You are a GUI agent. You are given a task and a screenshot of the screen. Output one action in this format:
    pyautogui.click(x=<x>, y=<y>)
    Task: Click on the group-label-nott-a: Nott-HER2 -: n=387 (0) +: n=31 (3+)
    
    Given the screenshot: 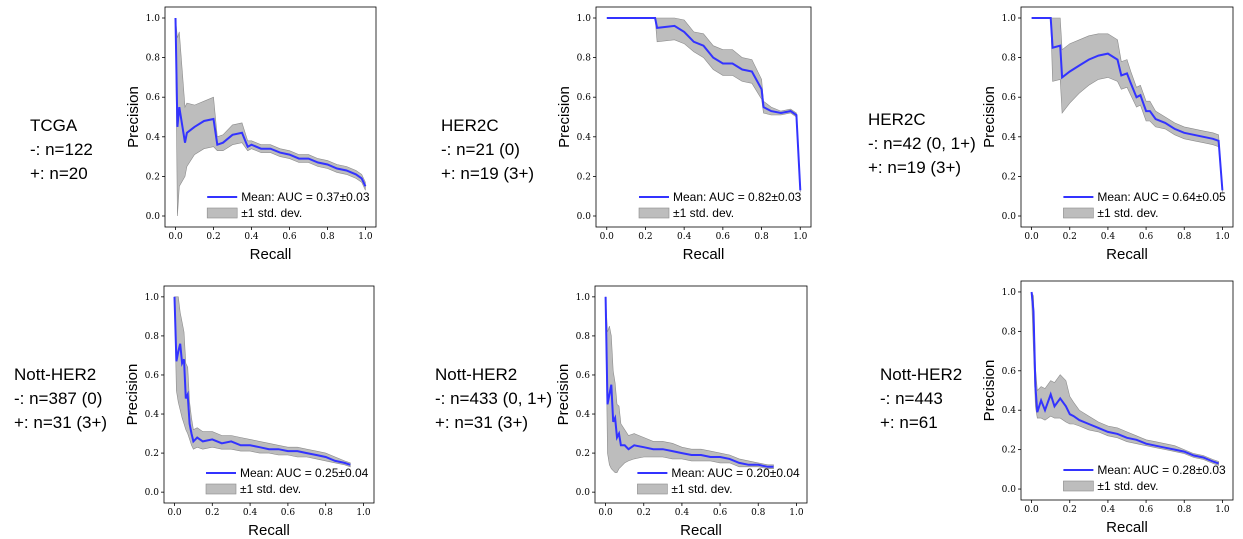 What is the action you would take?
    pyautogui.click(x=60, y=399)
    